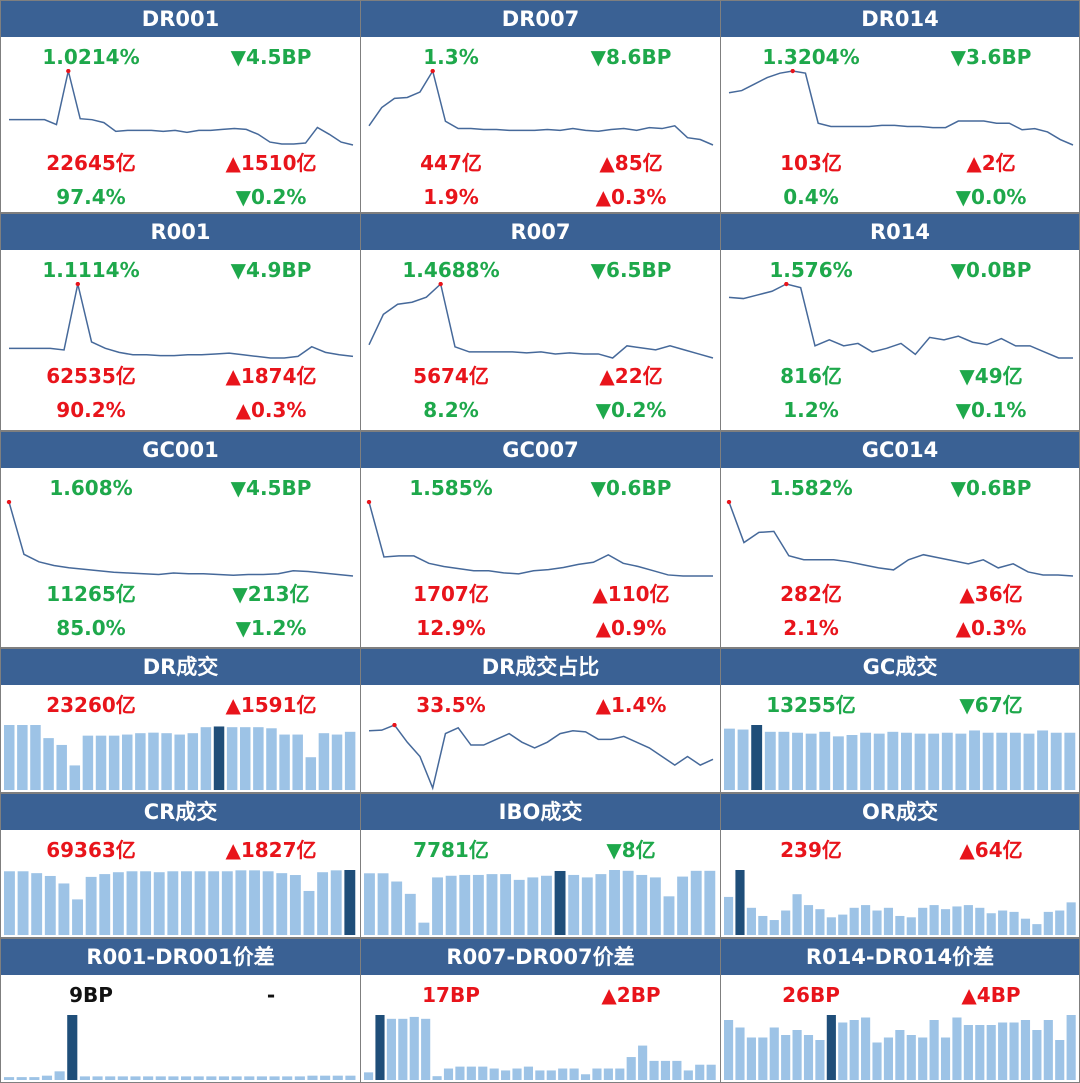 The width and height of the screenshot is (1080, 1083). Describe the element at coordinates (271, 376) in the screenshot. I see `stat-text: ▲1874亿` at that location.